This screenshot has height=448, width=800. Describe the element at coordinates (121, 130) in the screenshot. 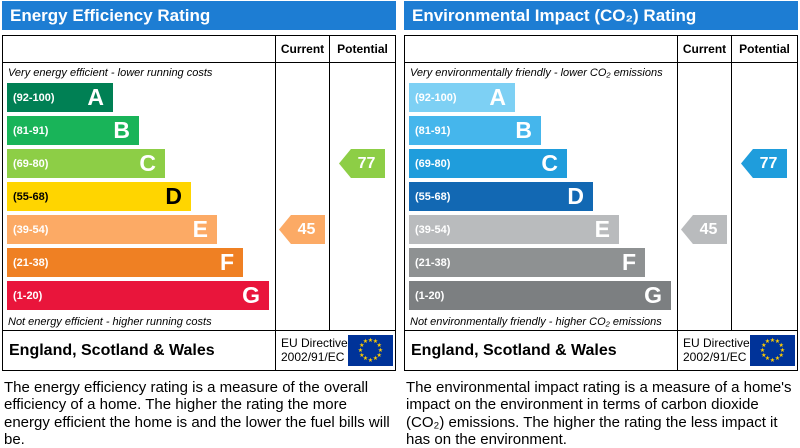

I see `band-letter: B` at that location.